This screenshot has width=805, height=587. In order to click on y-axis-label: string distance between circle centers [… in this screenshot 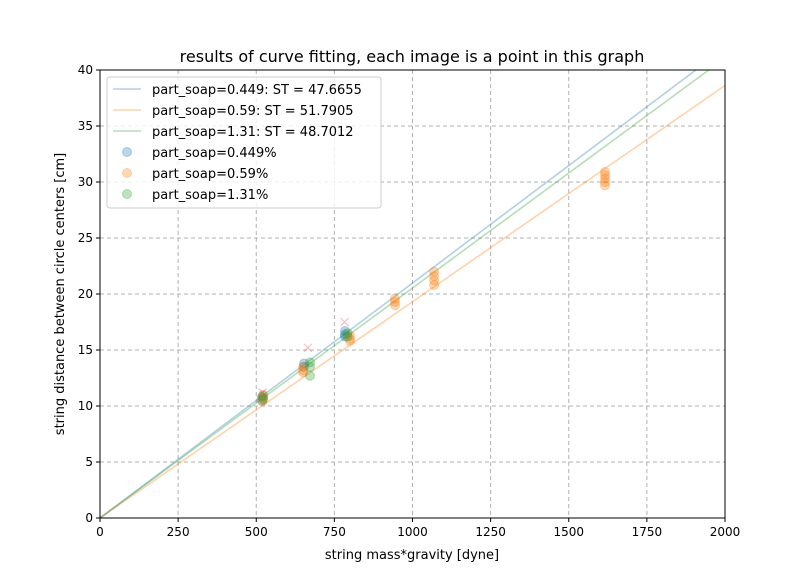, I will do `click(60, 294)`.